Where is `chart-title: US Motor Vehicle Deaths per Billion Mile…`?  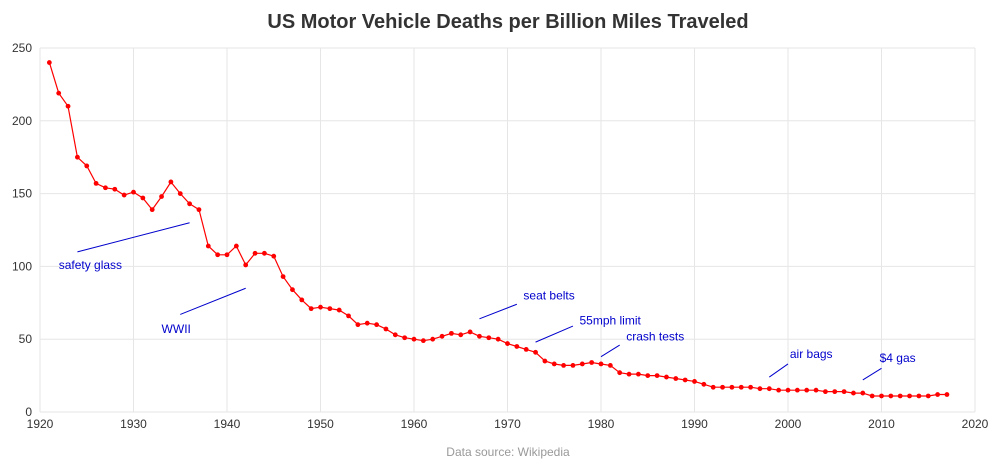
chart-title: US Motor Vehicle Deaths per Billion Mile… is located at coordinates (507, 22).